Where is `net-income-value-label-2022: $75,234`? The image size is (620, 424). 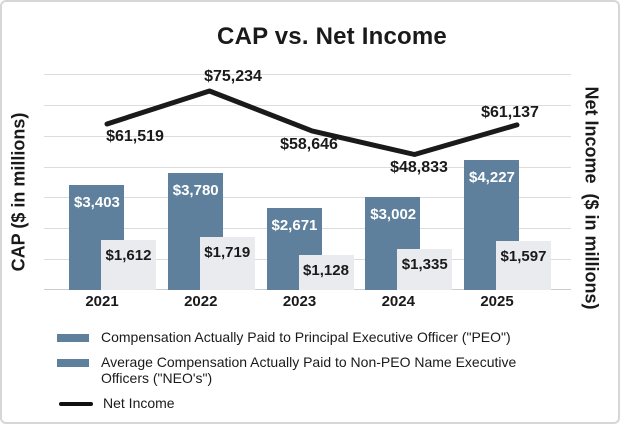 net-income-value-label-2022: $75,234 is located at coordinates (233, 76).